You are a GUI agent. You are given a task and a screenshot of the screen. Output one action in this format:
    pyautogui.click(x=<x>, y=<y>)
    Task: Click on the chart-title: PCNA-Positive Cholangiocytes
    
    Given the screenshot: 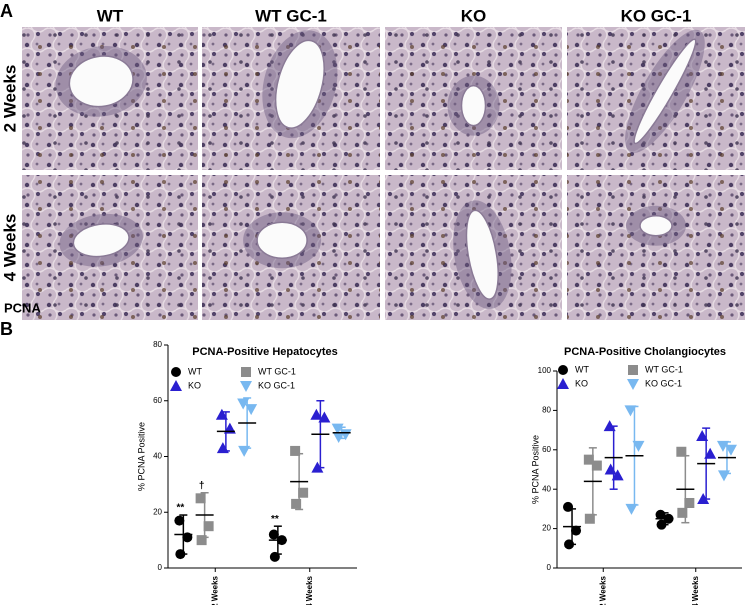 What is the action you would take?
    pyautogui.click(x=645, y=352)
    